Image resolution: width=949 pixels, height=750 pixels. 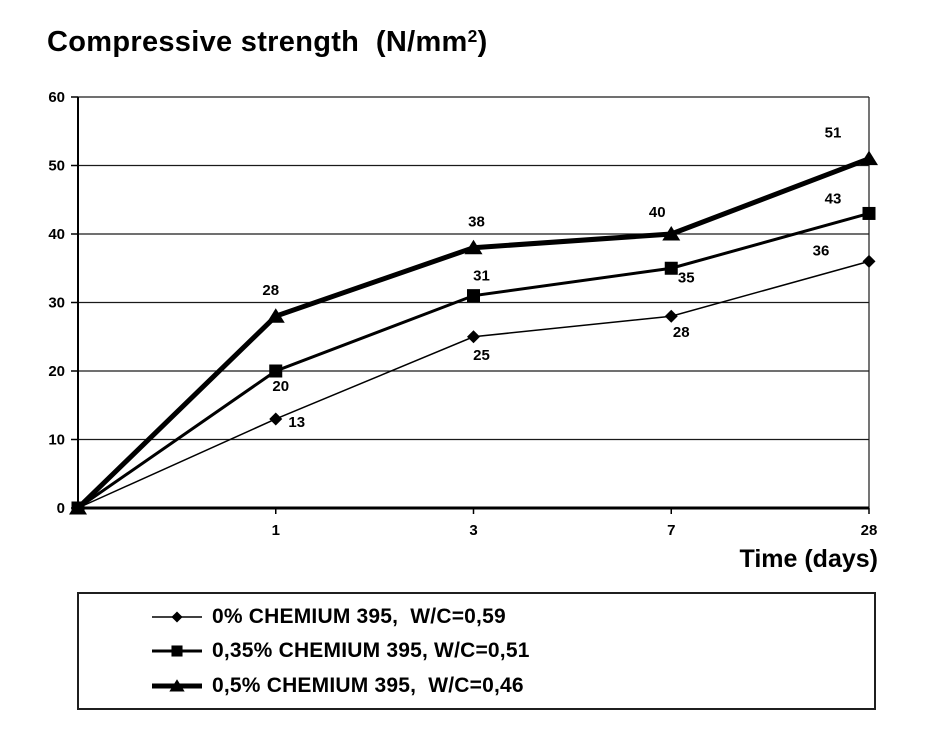 I want to click on legend-item-series-2: 0,35% CHEMIUM 395, W/C=0,51, so click(x=512, y=651).